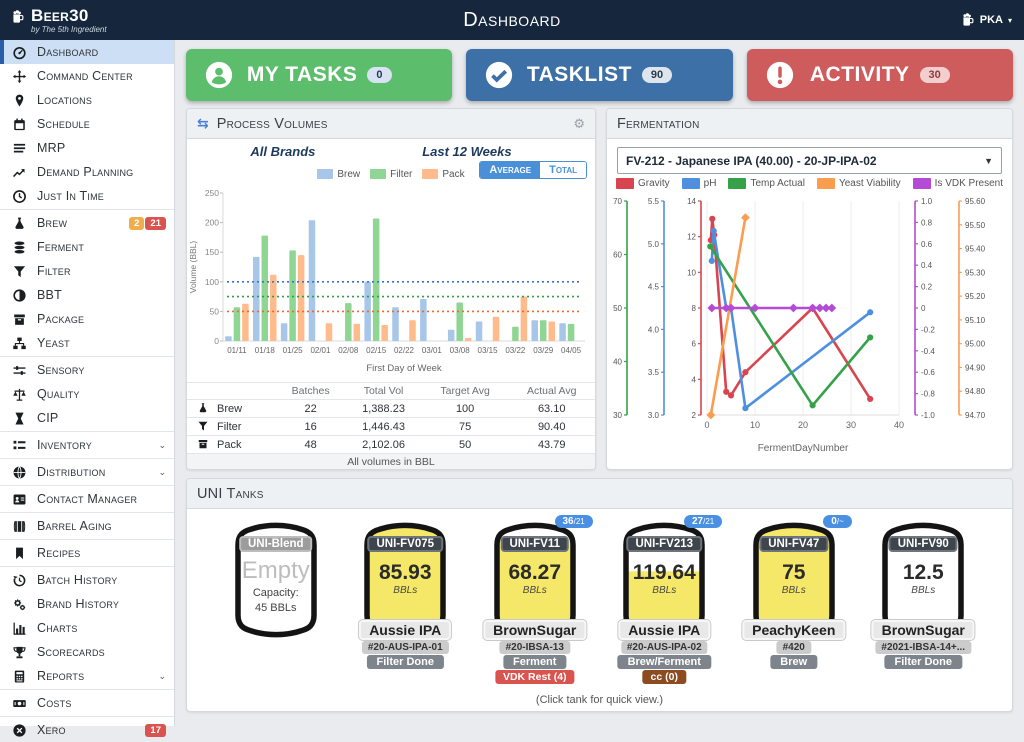  I want to click on sidebar-item-locations: Locations, so click(87, 100).